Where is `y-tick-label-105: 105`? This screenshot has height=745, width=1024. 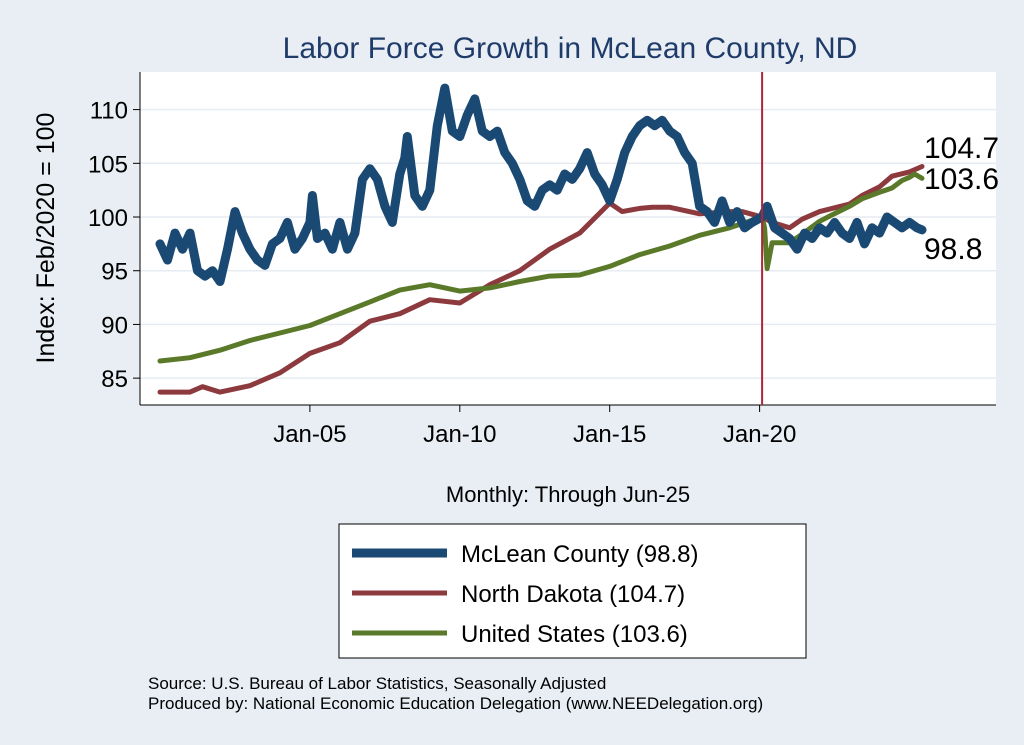 y-tick-label-105: 105 is located at coordinates (108, 164).